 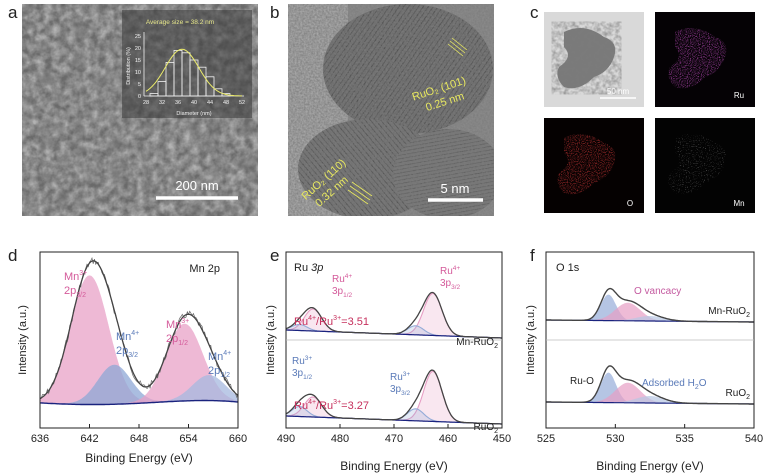 What do you see at coordinates (133, 355) in the screenshot?
I see `d-p2-sub: 3/2` at bounding box center [133, 355].